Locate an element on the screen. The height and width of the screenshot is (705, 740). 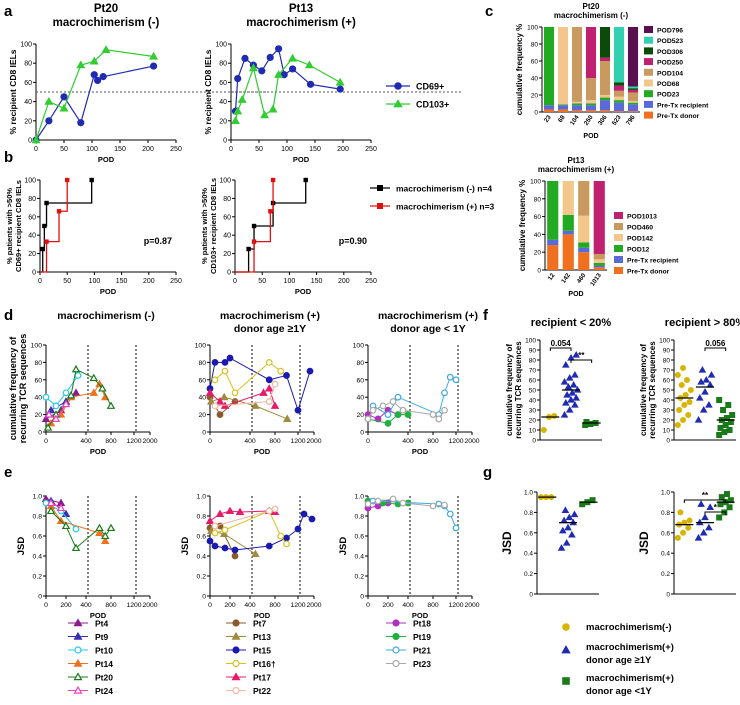
x-tick-label: 150 is located at coordinates (317, 281).